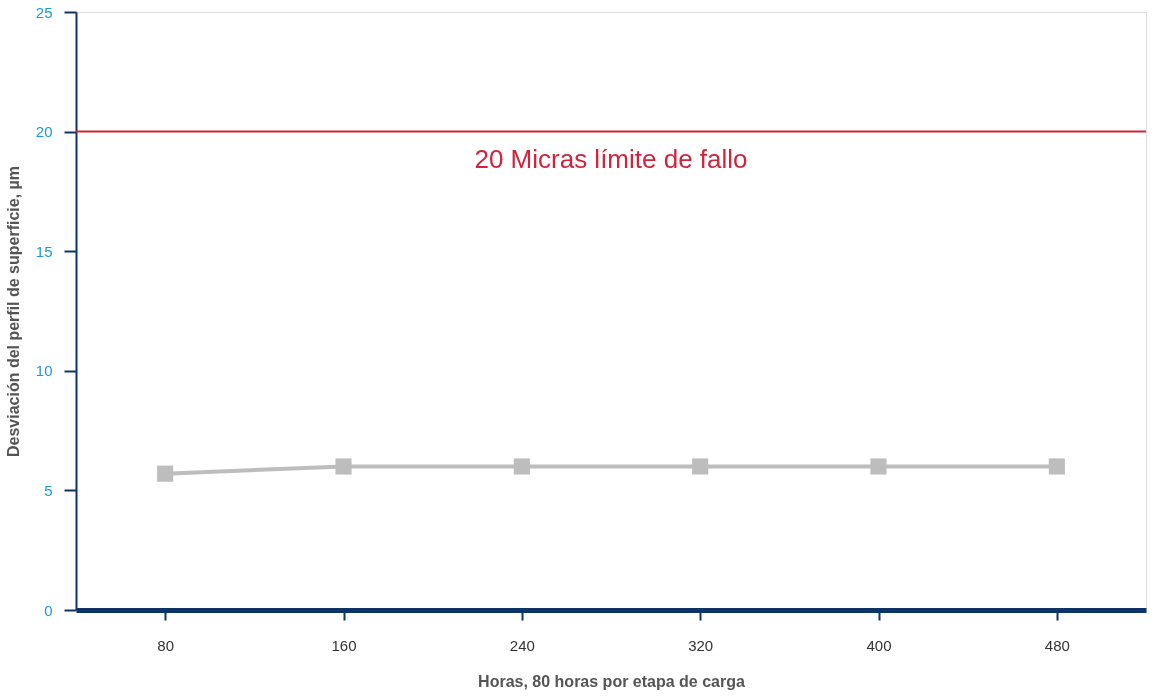  Describe the element at coordinates (44, 12) in the screenshot. I see `y-tick-label: 25` at that location.